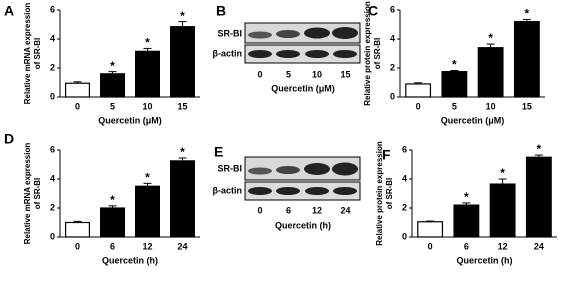 Image resolution: width=567 pixels, height=281 pixels. What do you see at coordinates (221, 11) in the screenshot?
I see `panel-label: B` at bounding box center [221, 11].